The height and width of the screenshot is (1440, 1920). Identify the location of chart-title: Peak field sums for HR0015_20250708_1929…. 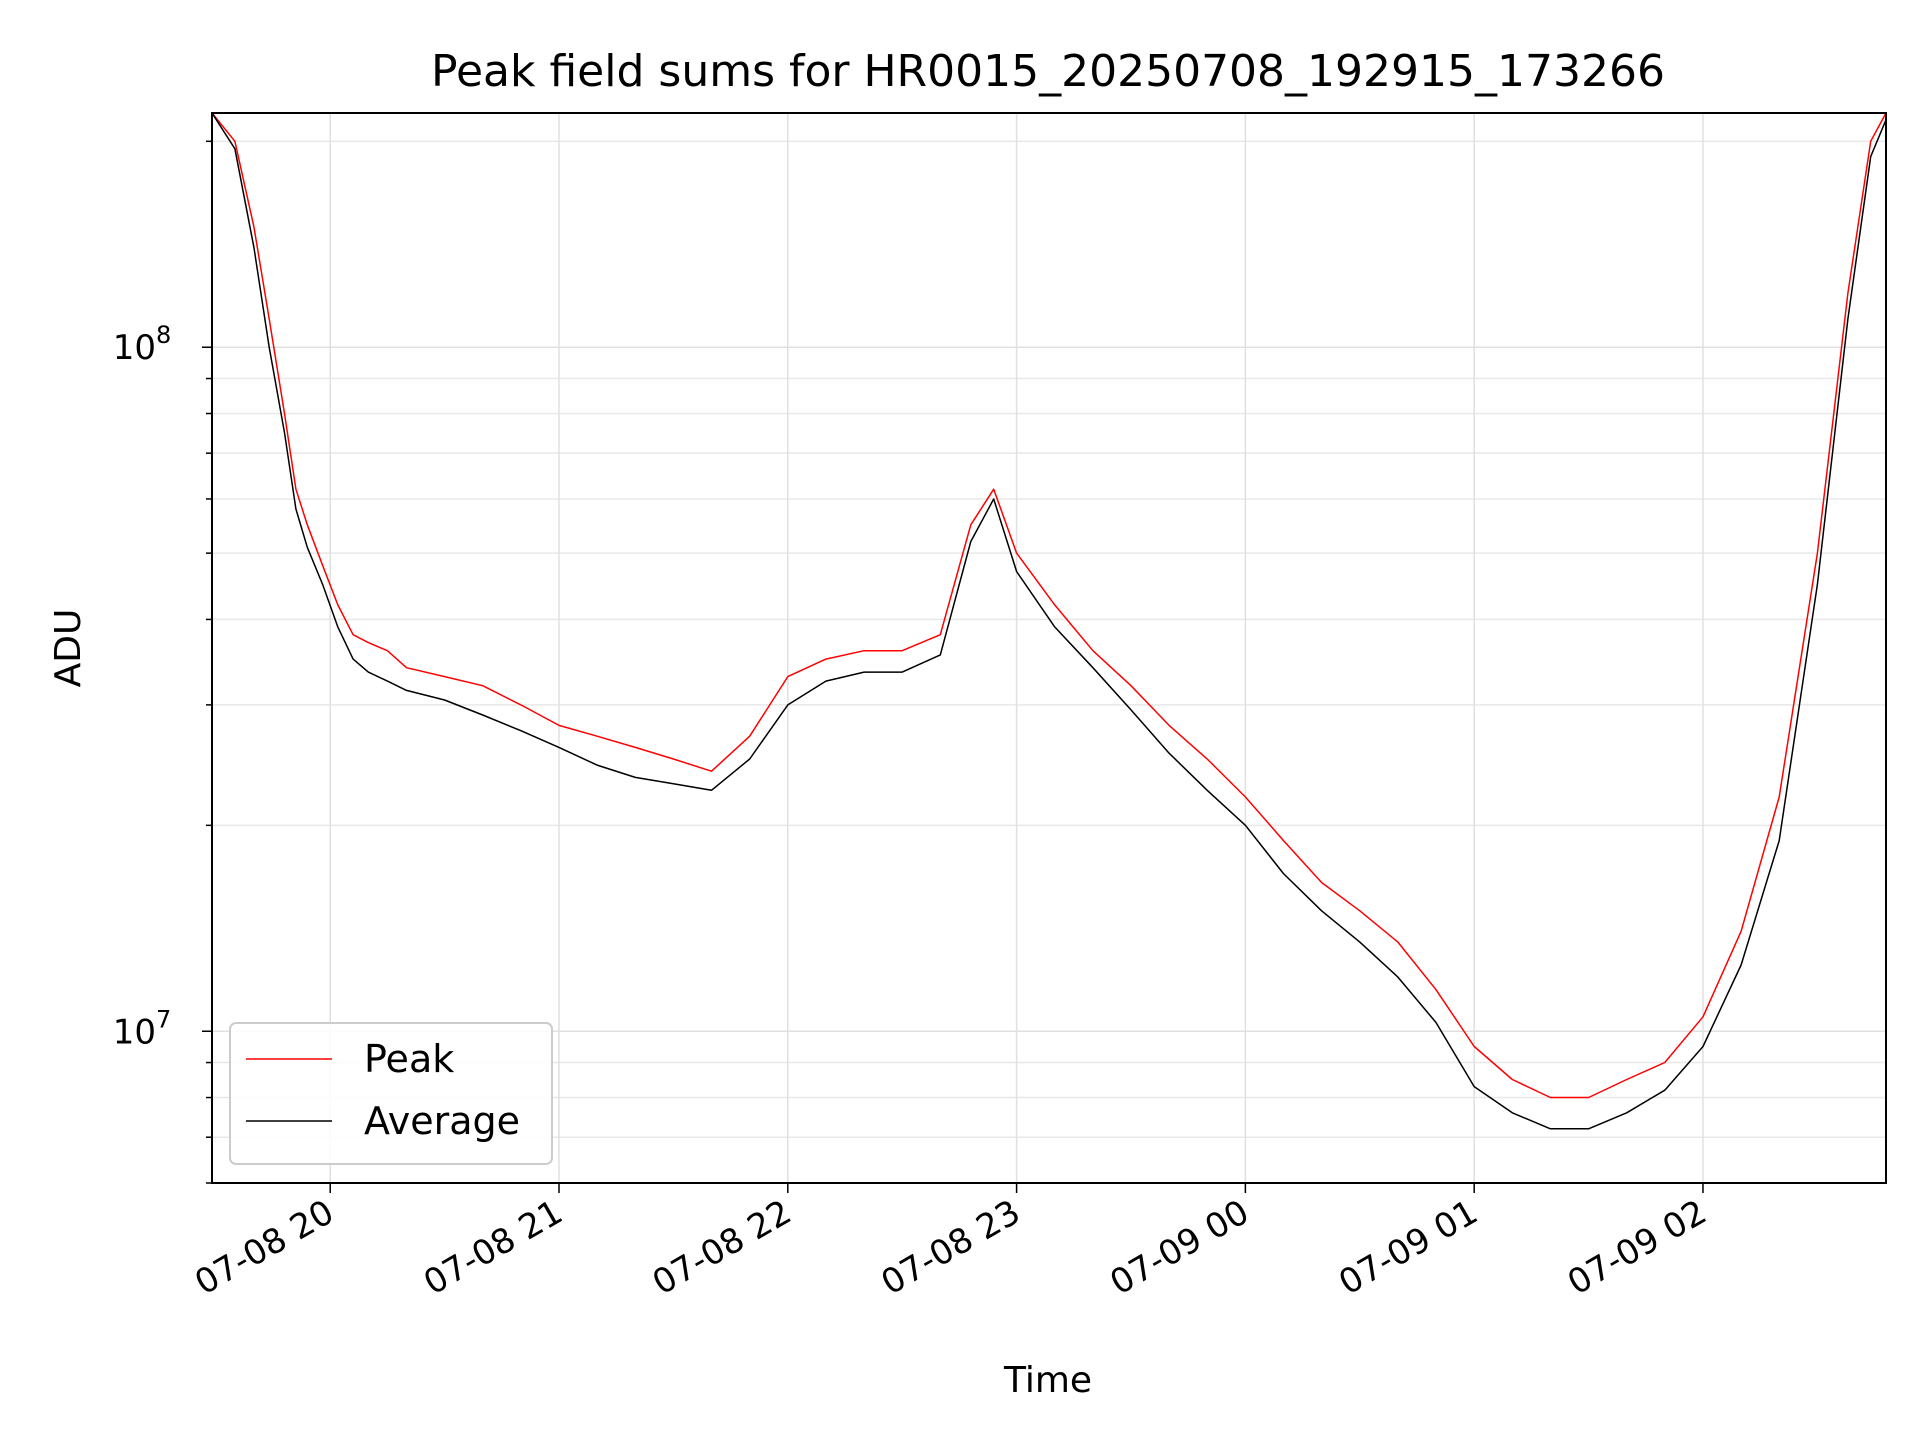
(1048, 71).